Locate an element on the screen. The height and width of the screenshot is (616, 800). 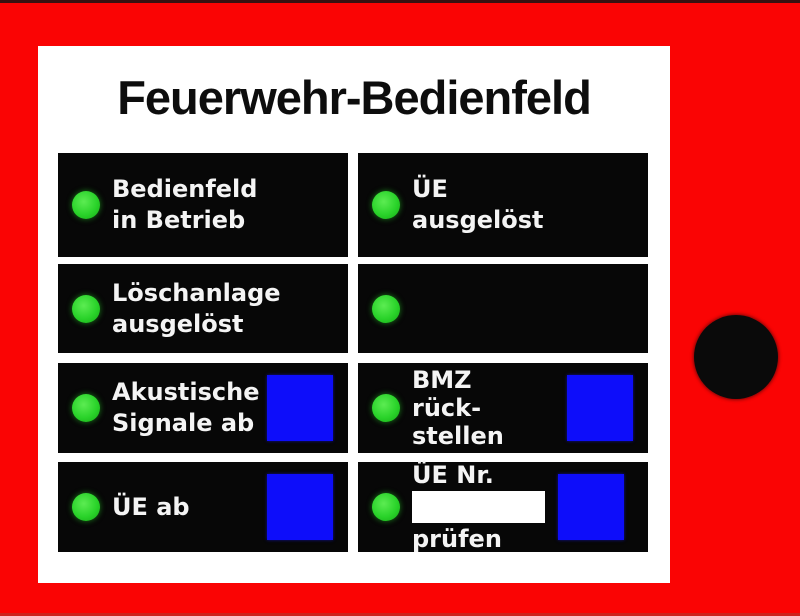
tile-label: Löschanlage ausgelöst is located at coordinates (230, 309).